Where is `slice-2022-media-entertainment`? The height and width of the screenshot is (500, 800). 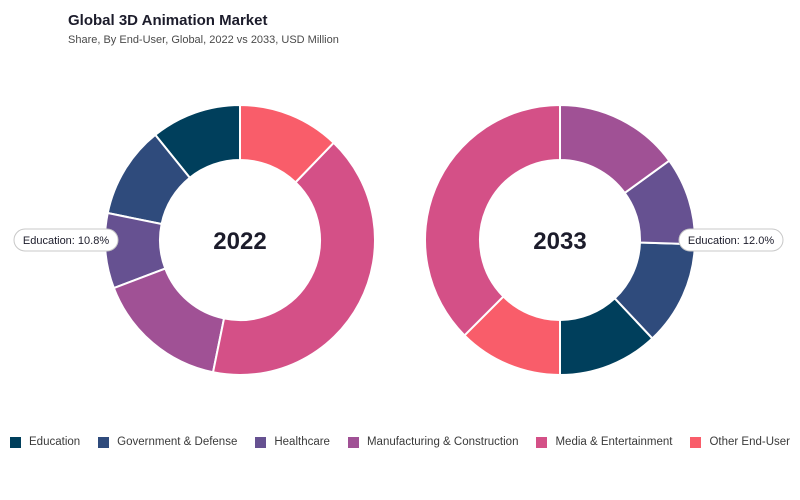
slice-2022-media-entertainment is located at coordinates (293, 258).